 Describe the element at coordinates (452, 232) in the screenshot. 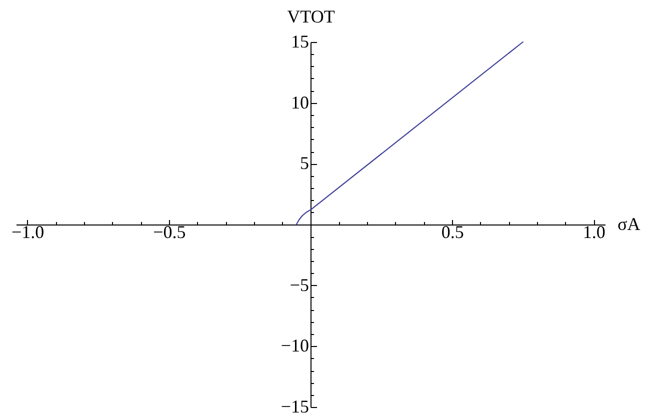

I see `x-tick-label: 0.5` at that location.